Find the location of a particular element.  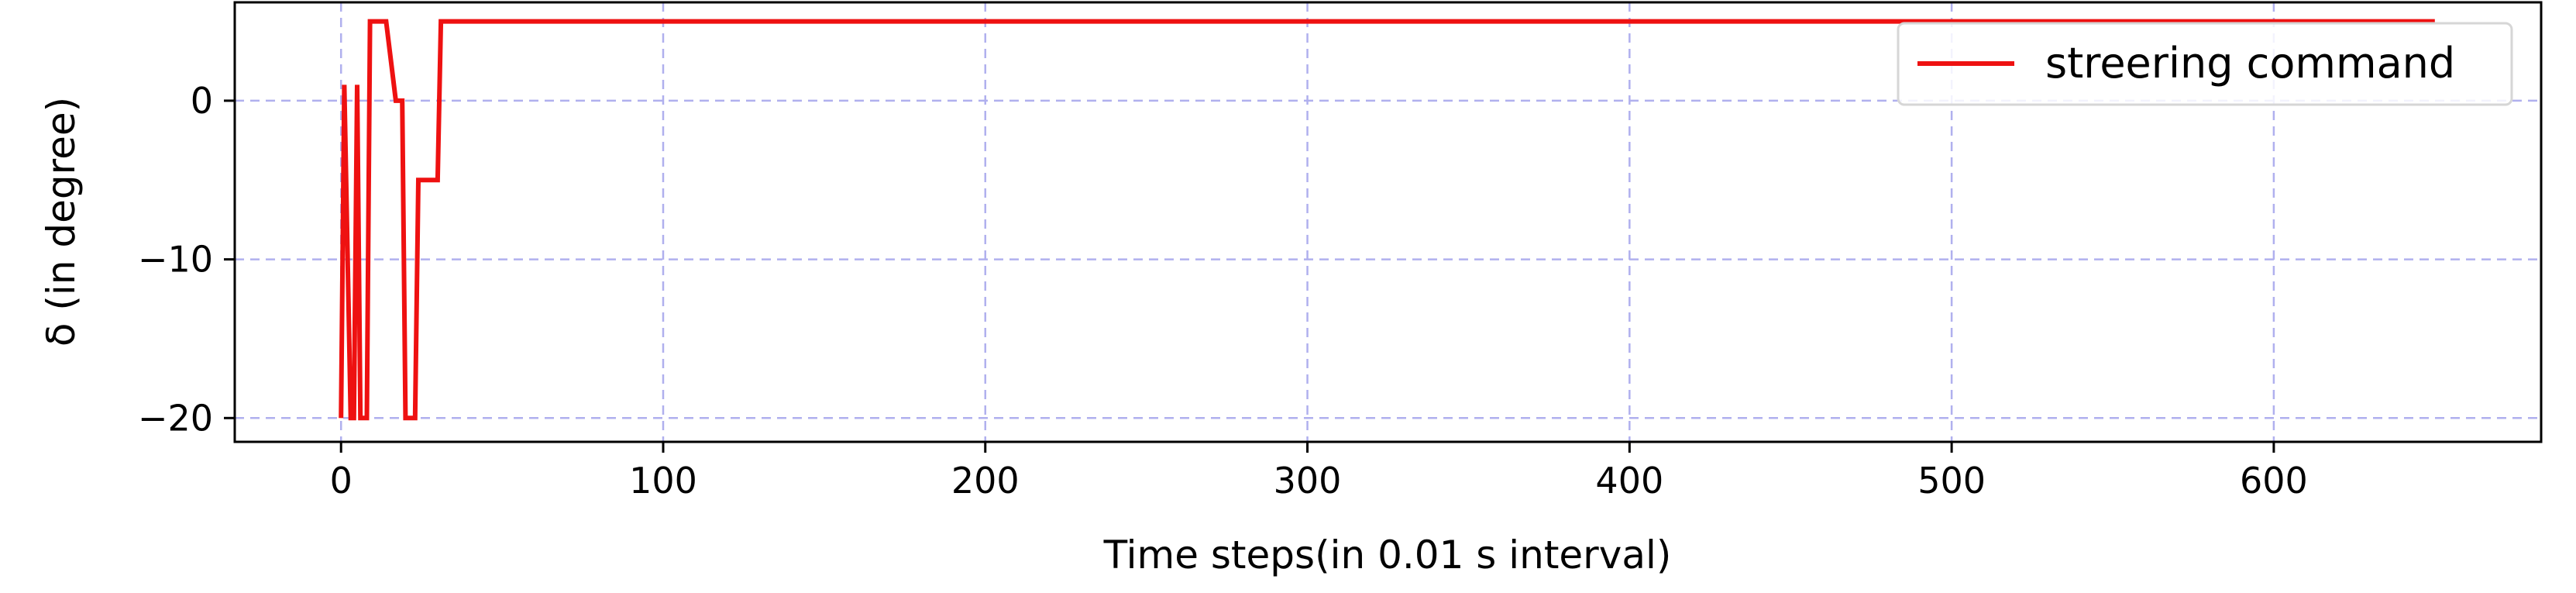

y-tick-label: −20 is located at coordinates (175, 418).